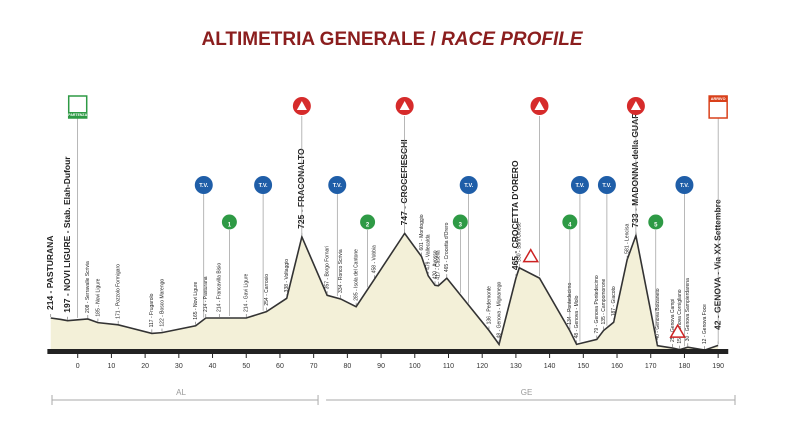  Describe the element at coordinates (388, 351) in the screenshot. I see `baseline` at that location.